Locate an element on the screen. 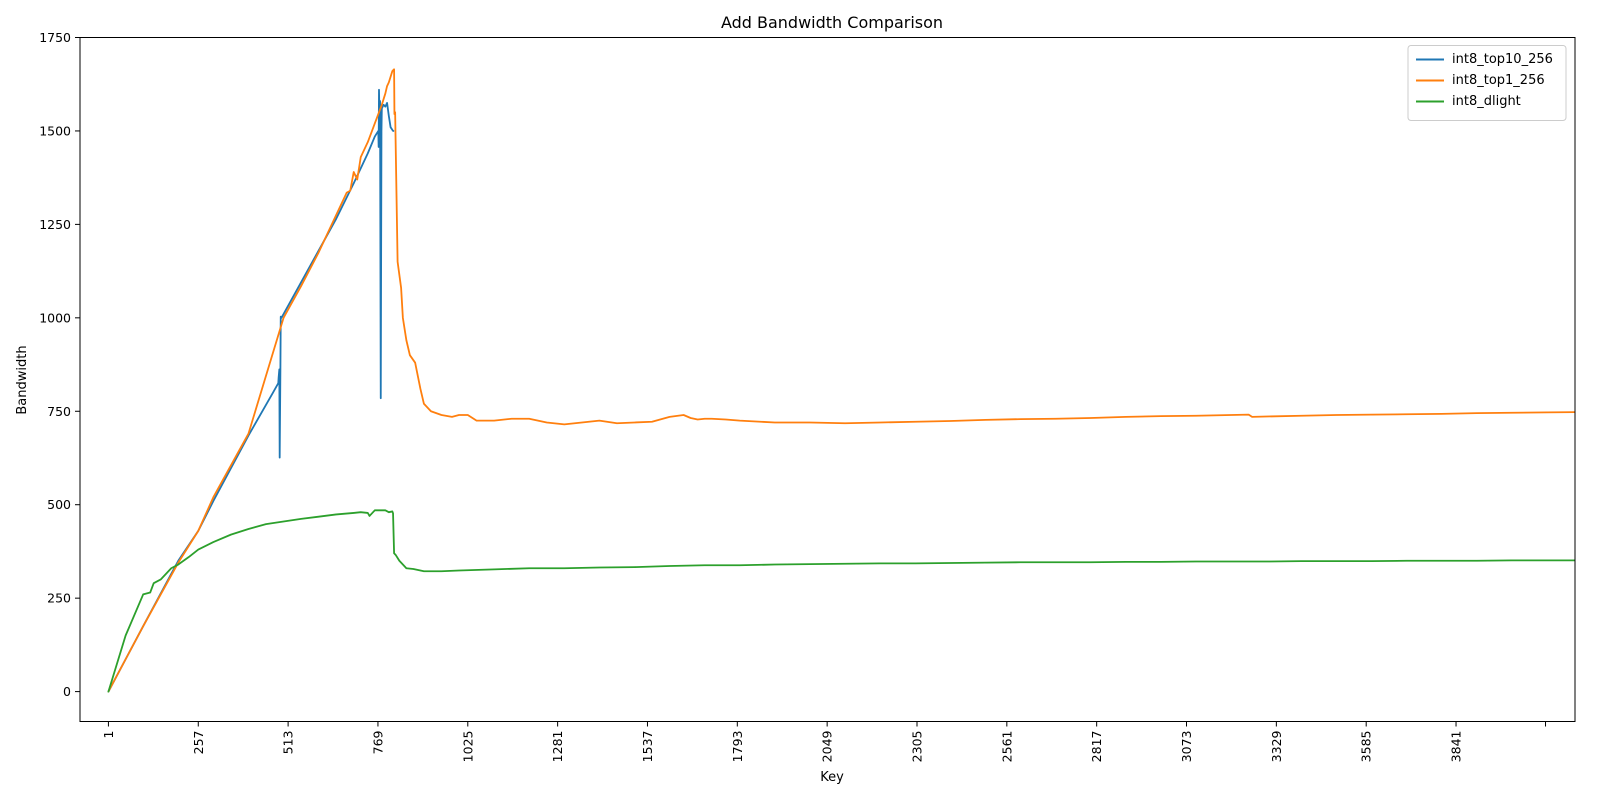  y-tick-label-1: 250 is located at coordinates (59, 598).